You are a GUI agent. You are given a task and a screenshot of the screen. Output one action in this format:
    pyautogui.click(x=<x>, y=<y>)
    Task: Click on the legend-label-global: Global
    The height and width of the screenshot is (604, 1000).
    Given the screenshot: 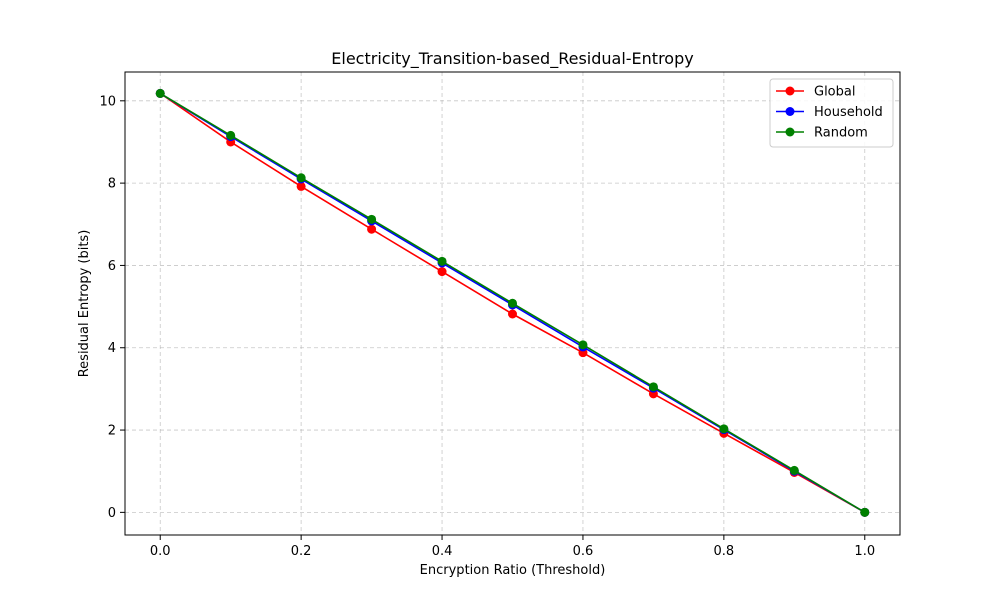 What is the action you would take?
    pyautogui.click(x=834, y=92)
    